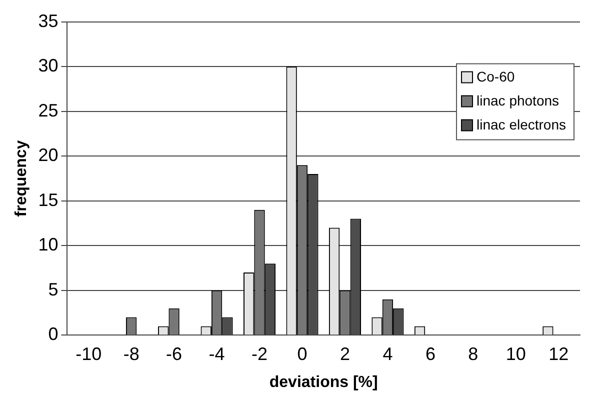 This screenshot has width=592, height=404. Describe the element at coordinates (387, 354) in the screenshot. I see `x-tick-label: 4` at that location.